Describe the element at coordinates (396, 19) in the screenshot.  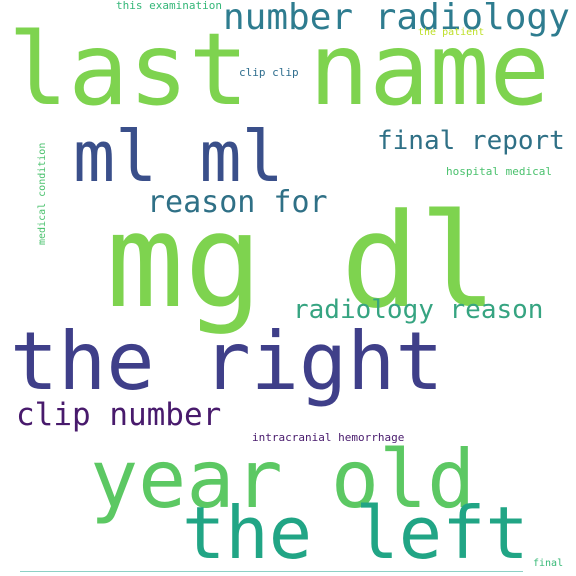
I see `word-number-radiology: number radiology` at that location.